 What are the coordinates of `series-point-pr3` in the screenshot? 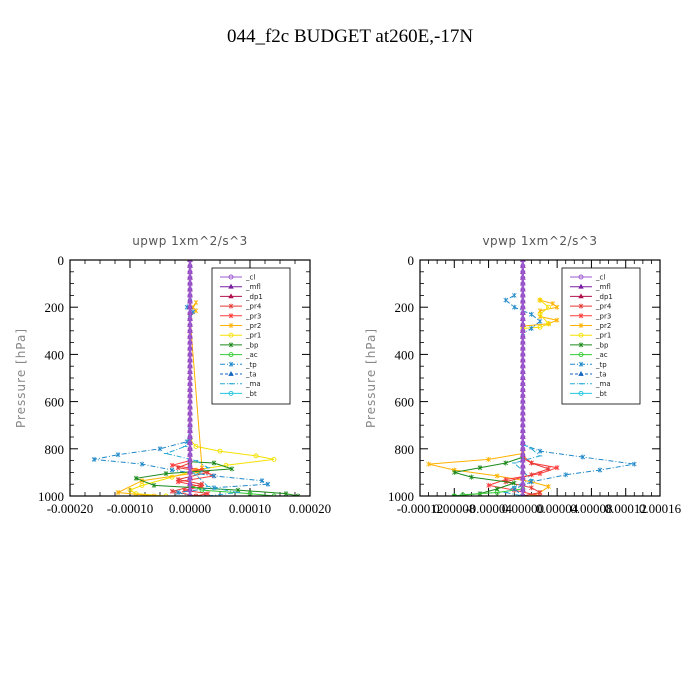 It's located at (172, 465).